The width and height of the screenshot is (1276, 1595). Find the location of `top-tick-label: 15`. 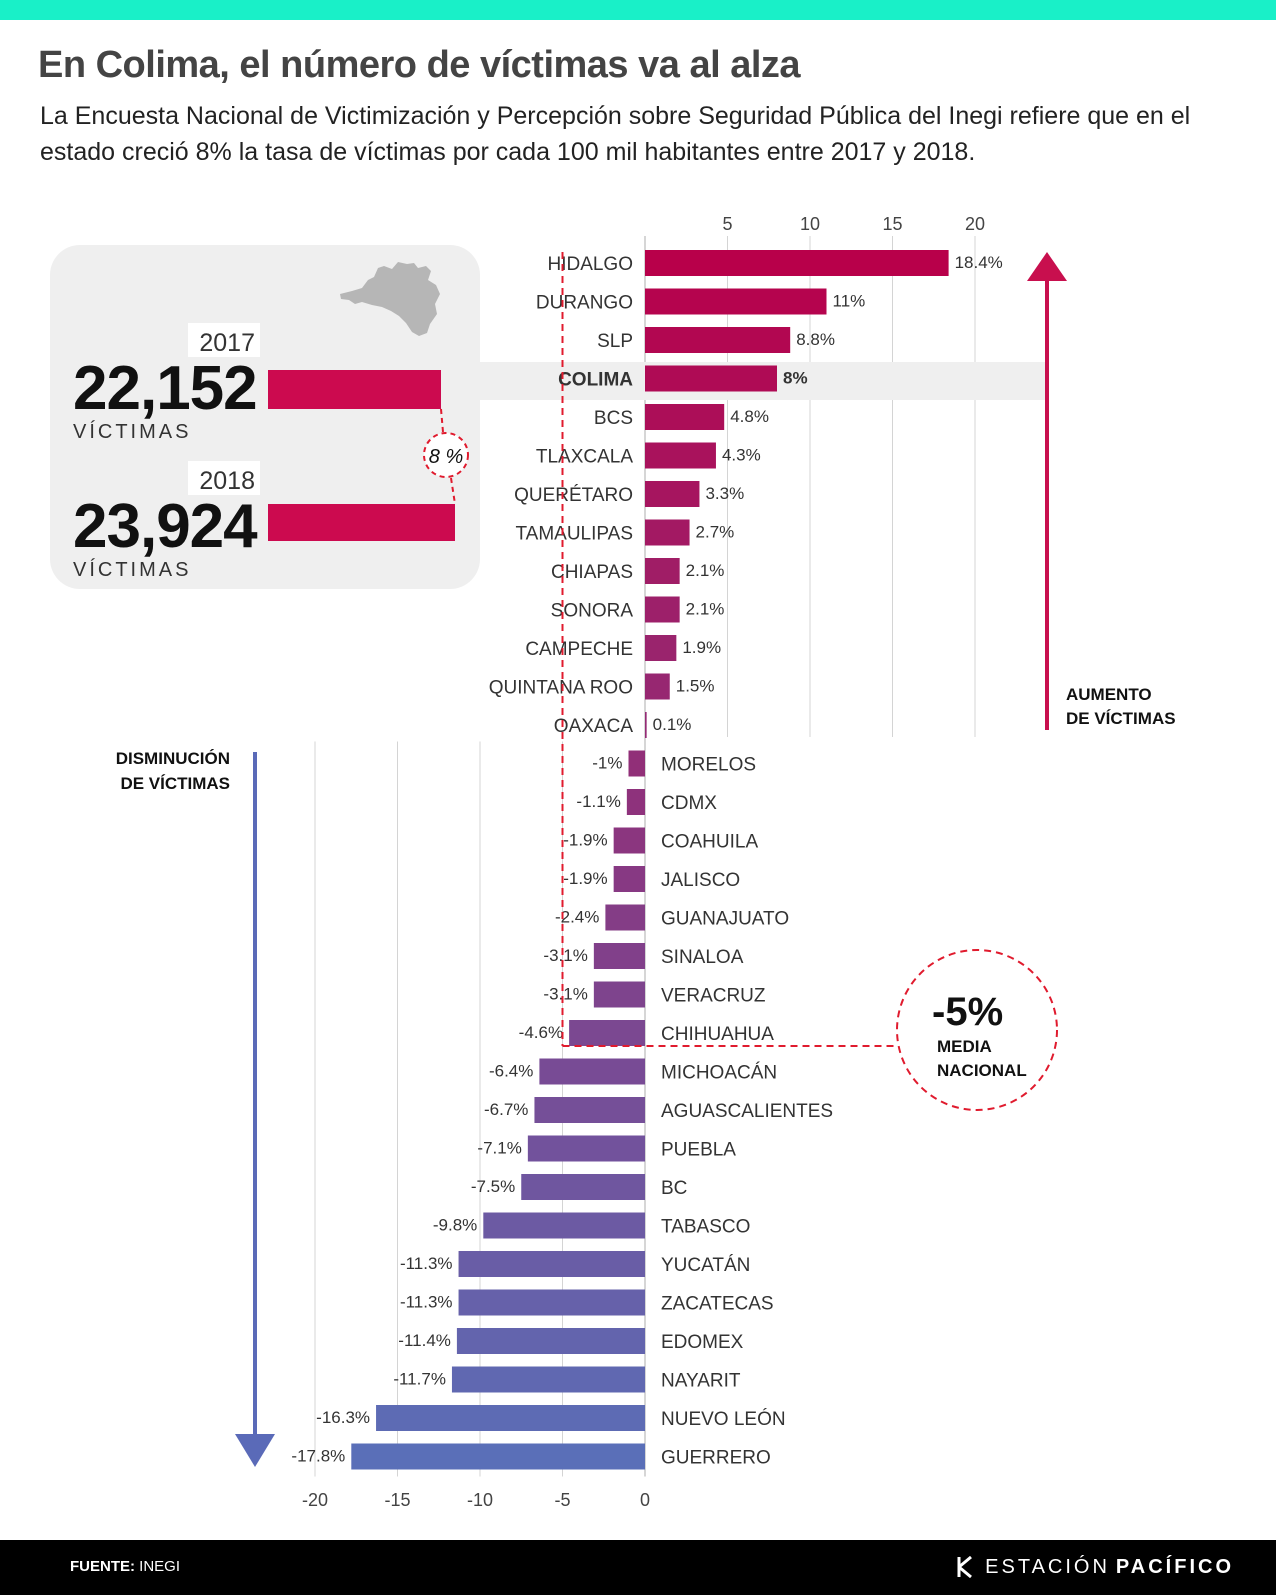

top-tick-label: 15 is located at coordinates (892, 224).